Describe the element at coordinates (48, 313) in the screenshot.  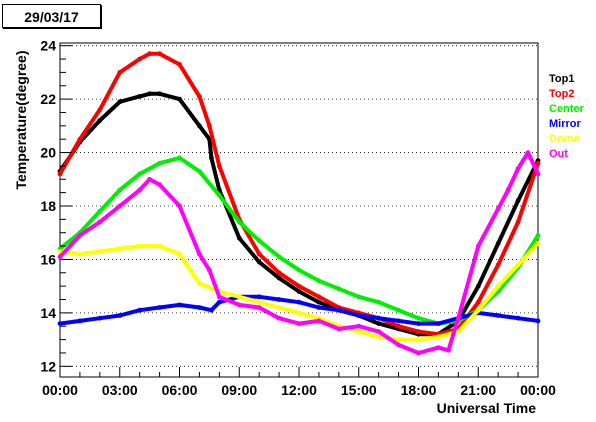
I see `y-tick-label: 14` at that location.